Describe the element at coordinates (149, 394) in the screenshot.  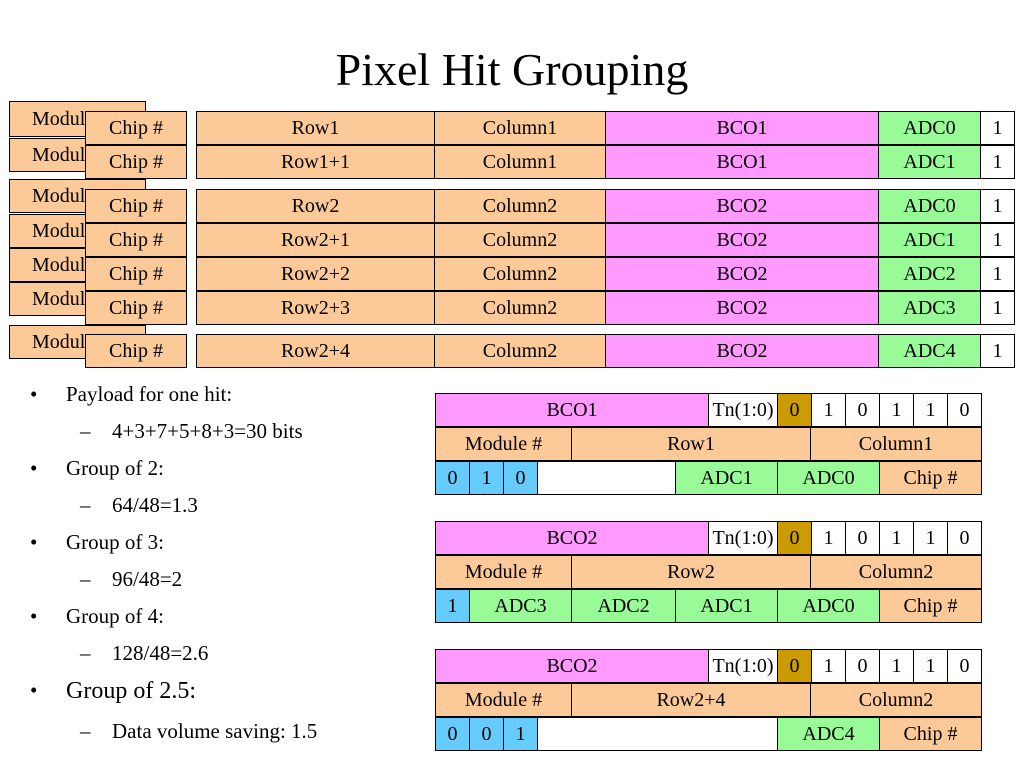
I see `bullet-text: Payload for one hit:` at that location.